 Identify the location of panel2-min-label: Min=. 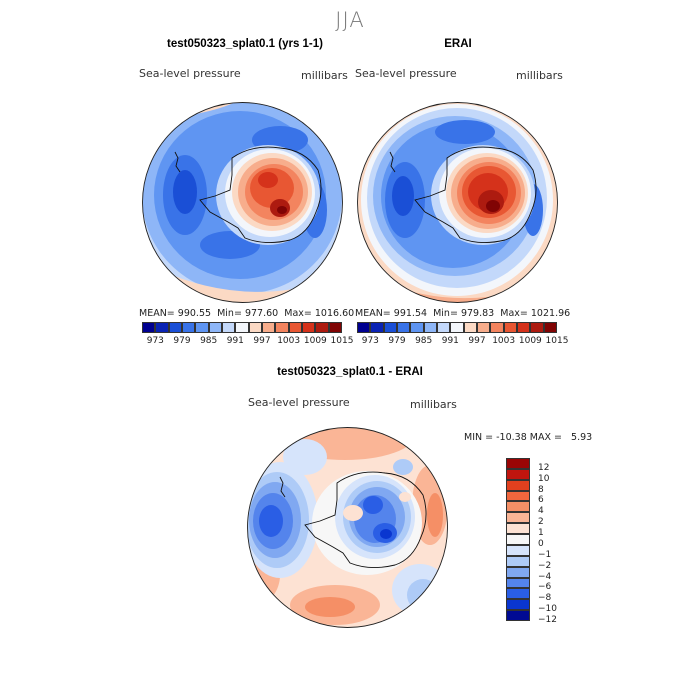
(445, 313).